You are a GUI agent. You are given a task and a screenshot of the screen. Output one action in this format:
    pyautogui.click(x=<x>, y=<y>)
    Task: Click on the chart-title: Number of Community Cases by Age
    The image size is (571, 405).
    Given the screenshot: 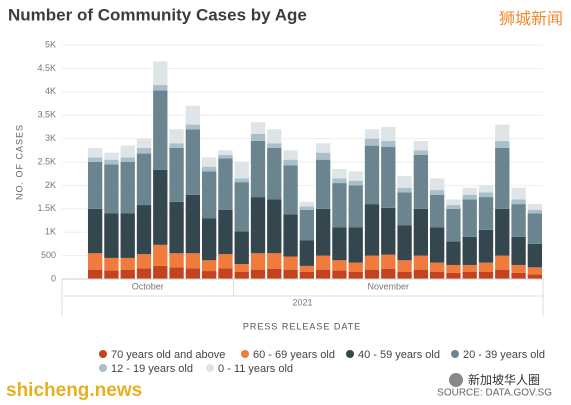 What is the action you would take?
    pyautogui.click(x=157, y=14)
    